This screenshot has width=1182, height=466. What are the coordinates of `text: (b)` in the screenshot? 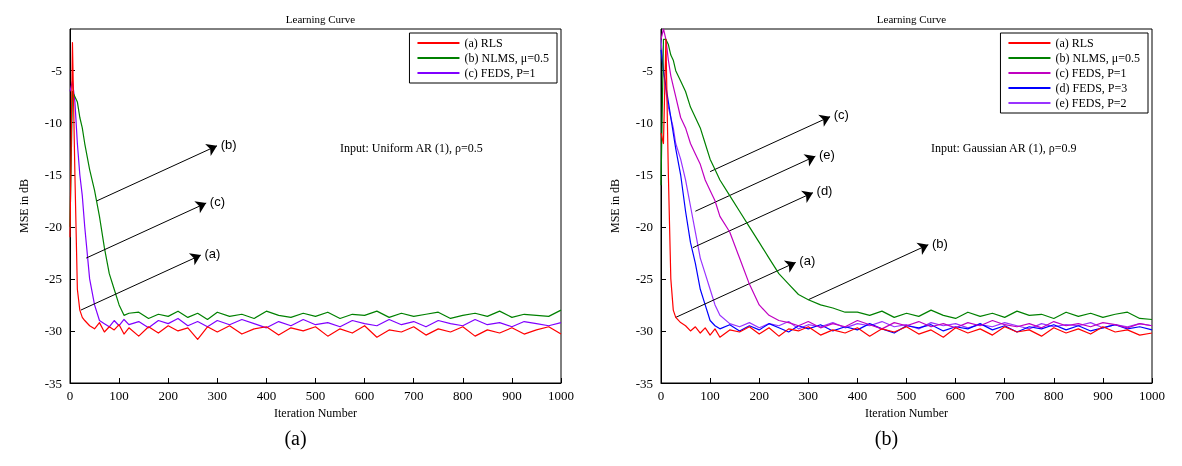 It's located at (886, 438).